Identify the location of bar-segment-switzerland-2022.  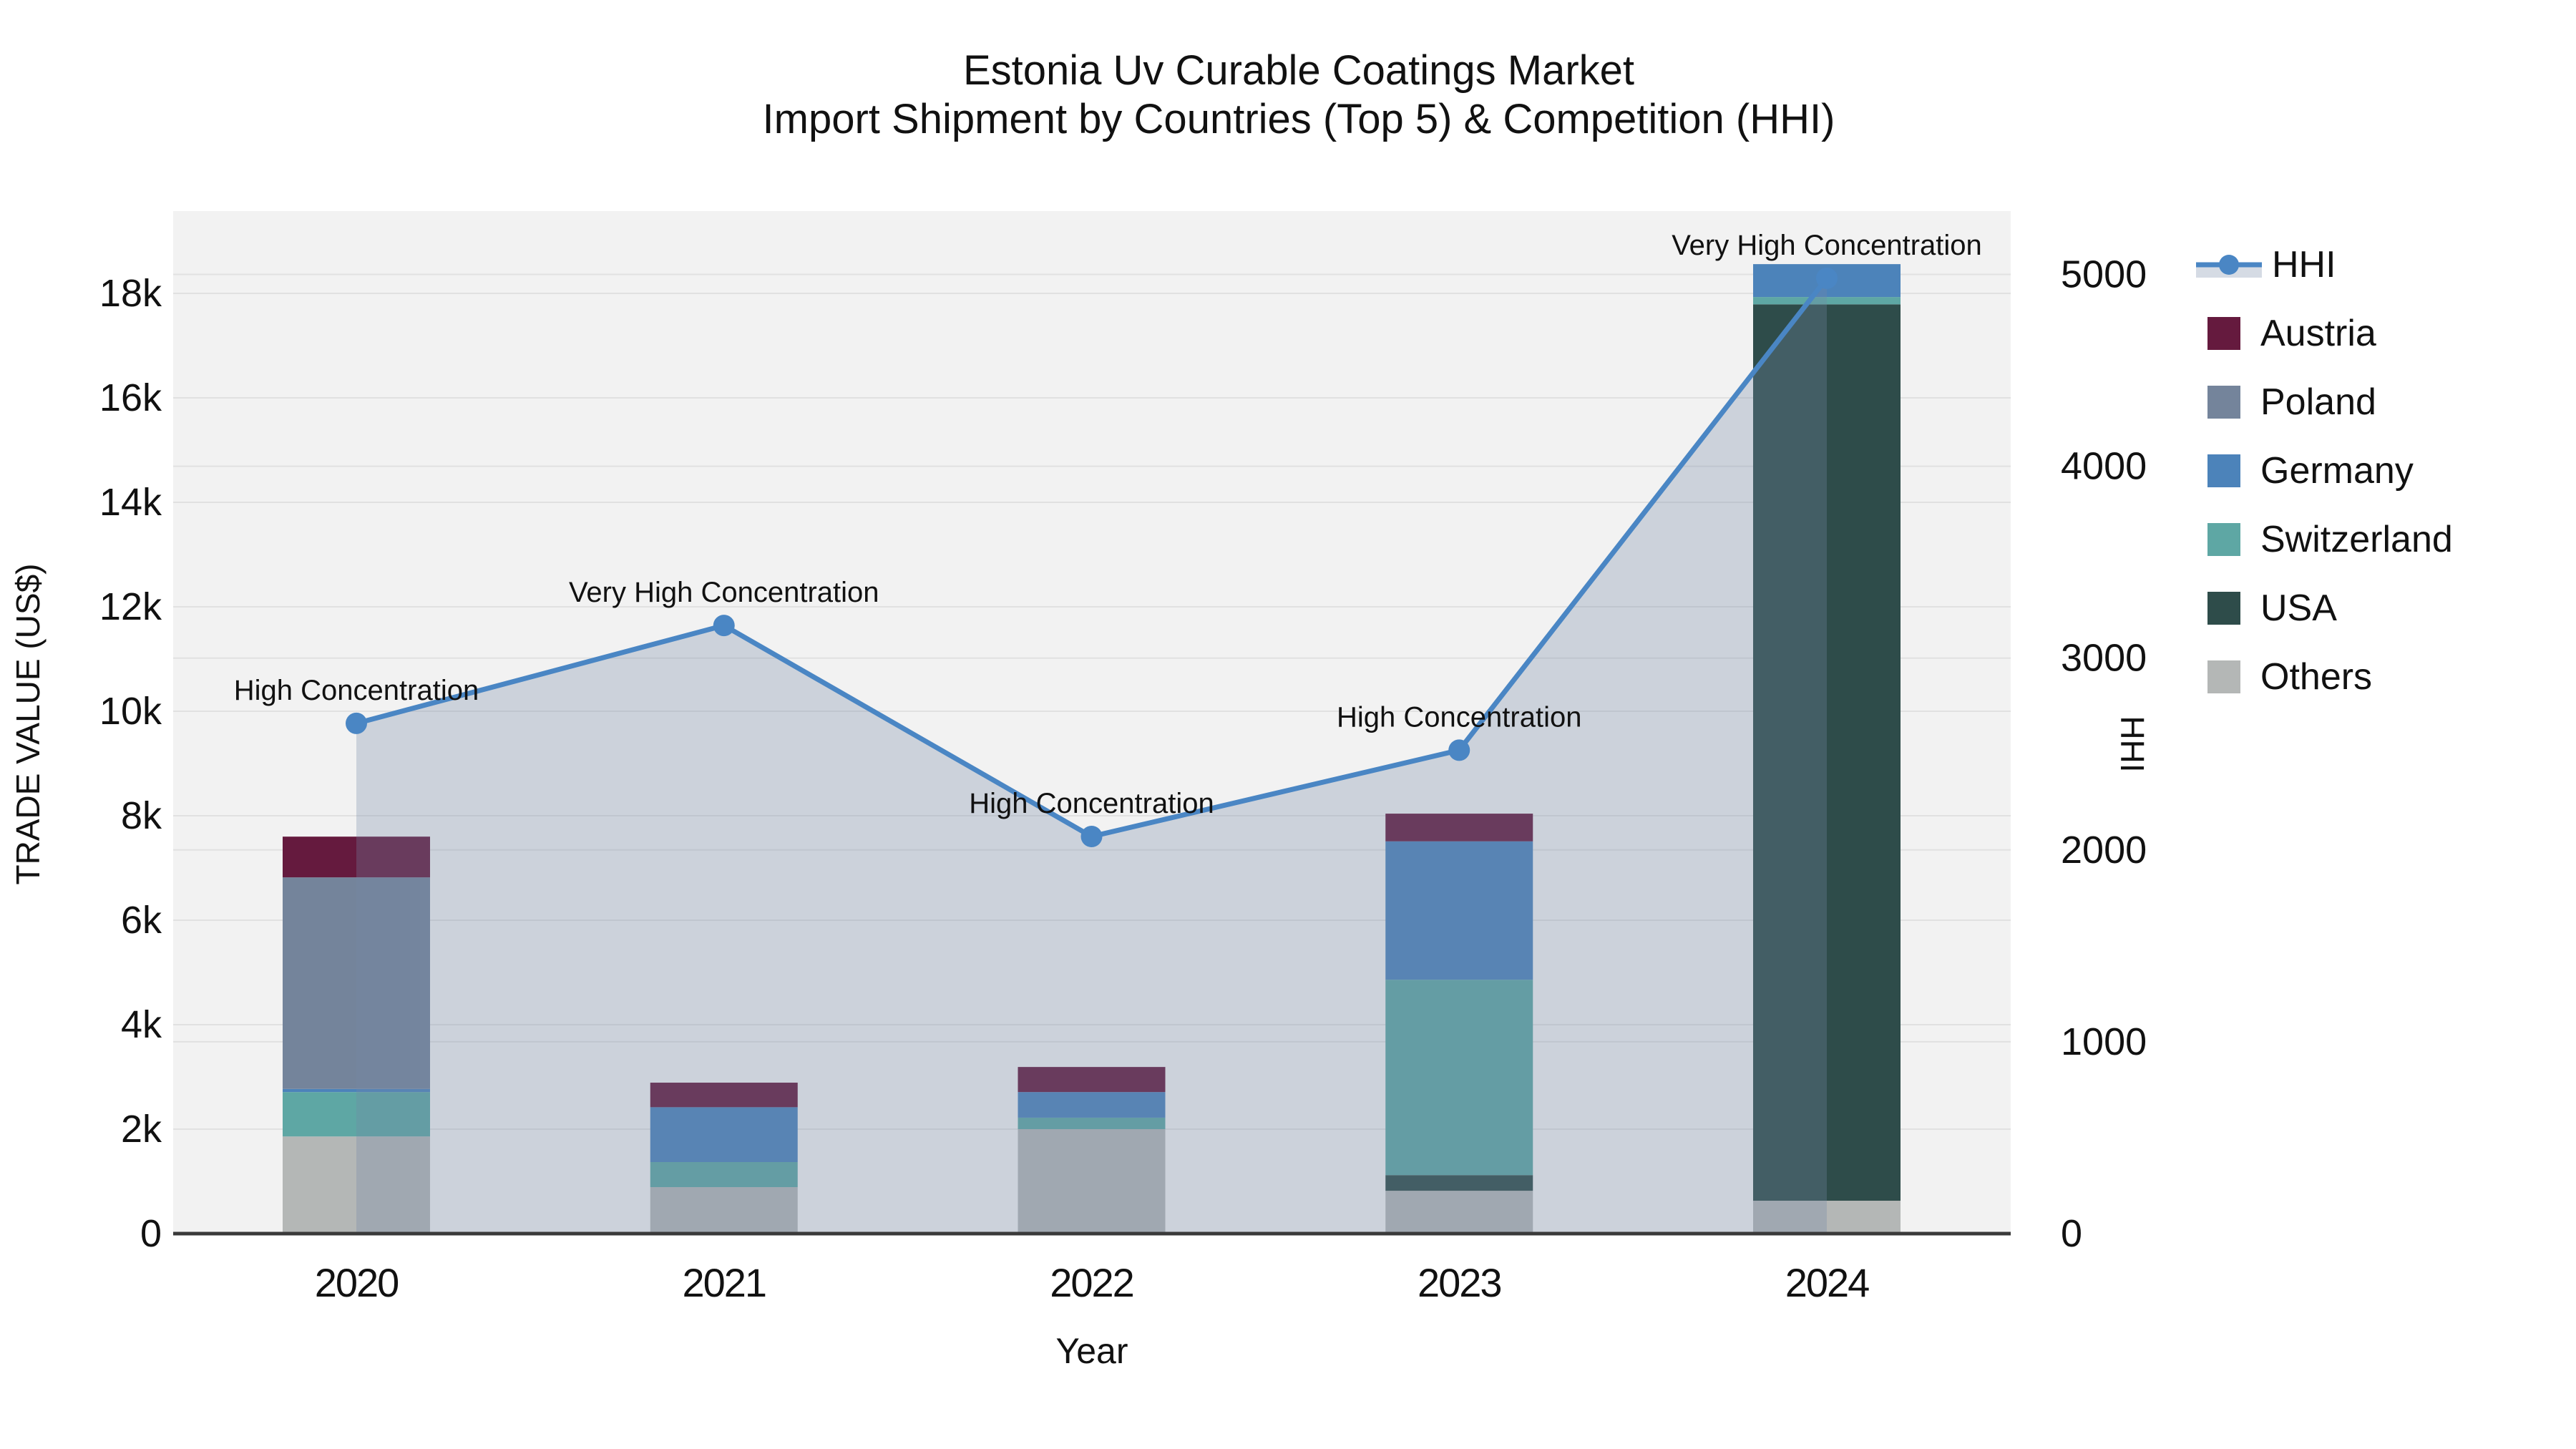
(1092, 1123).